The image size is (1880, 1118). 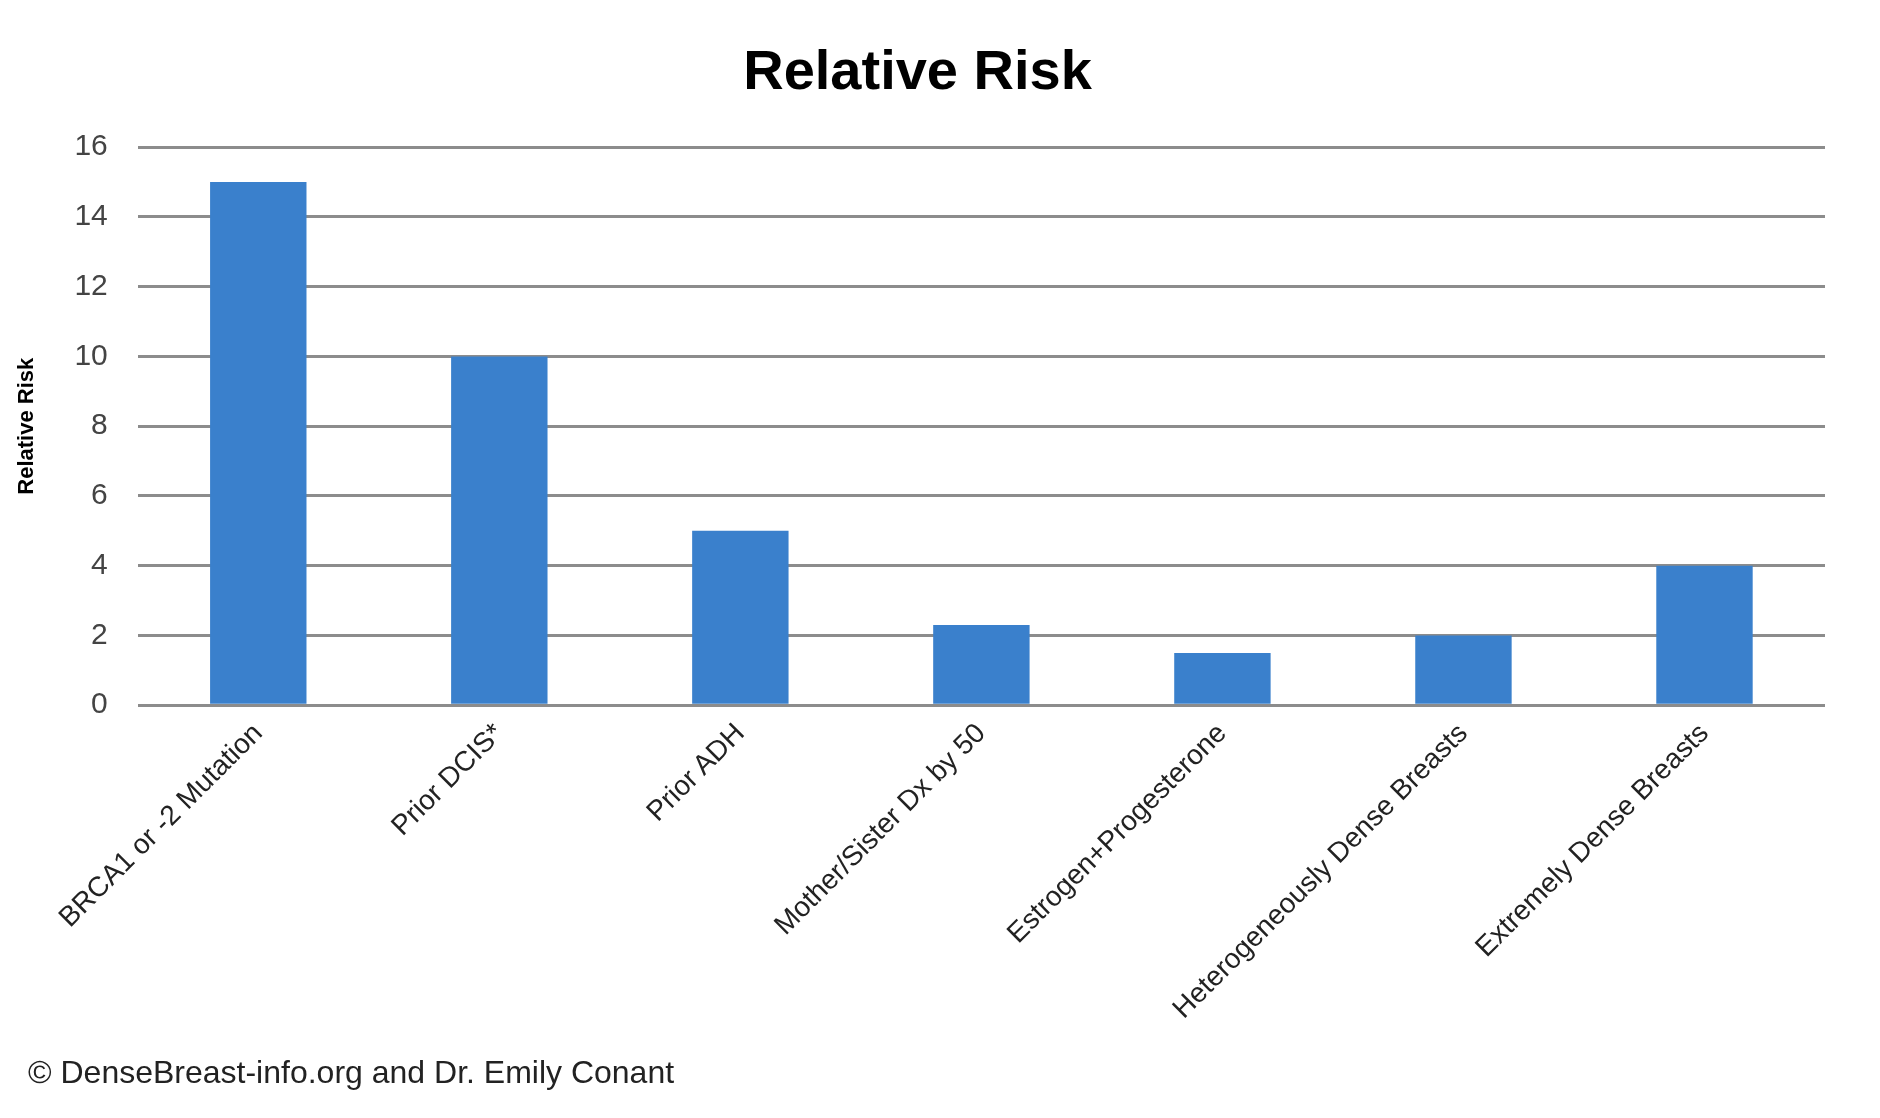 What do you see at coordinates (99, 424) in the screenshot?
I see `y-tick-label: 8` at bounding box center [99, 424].